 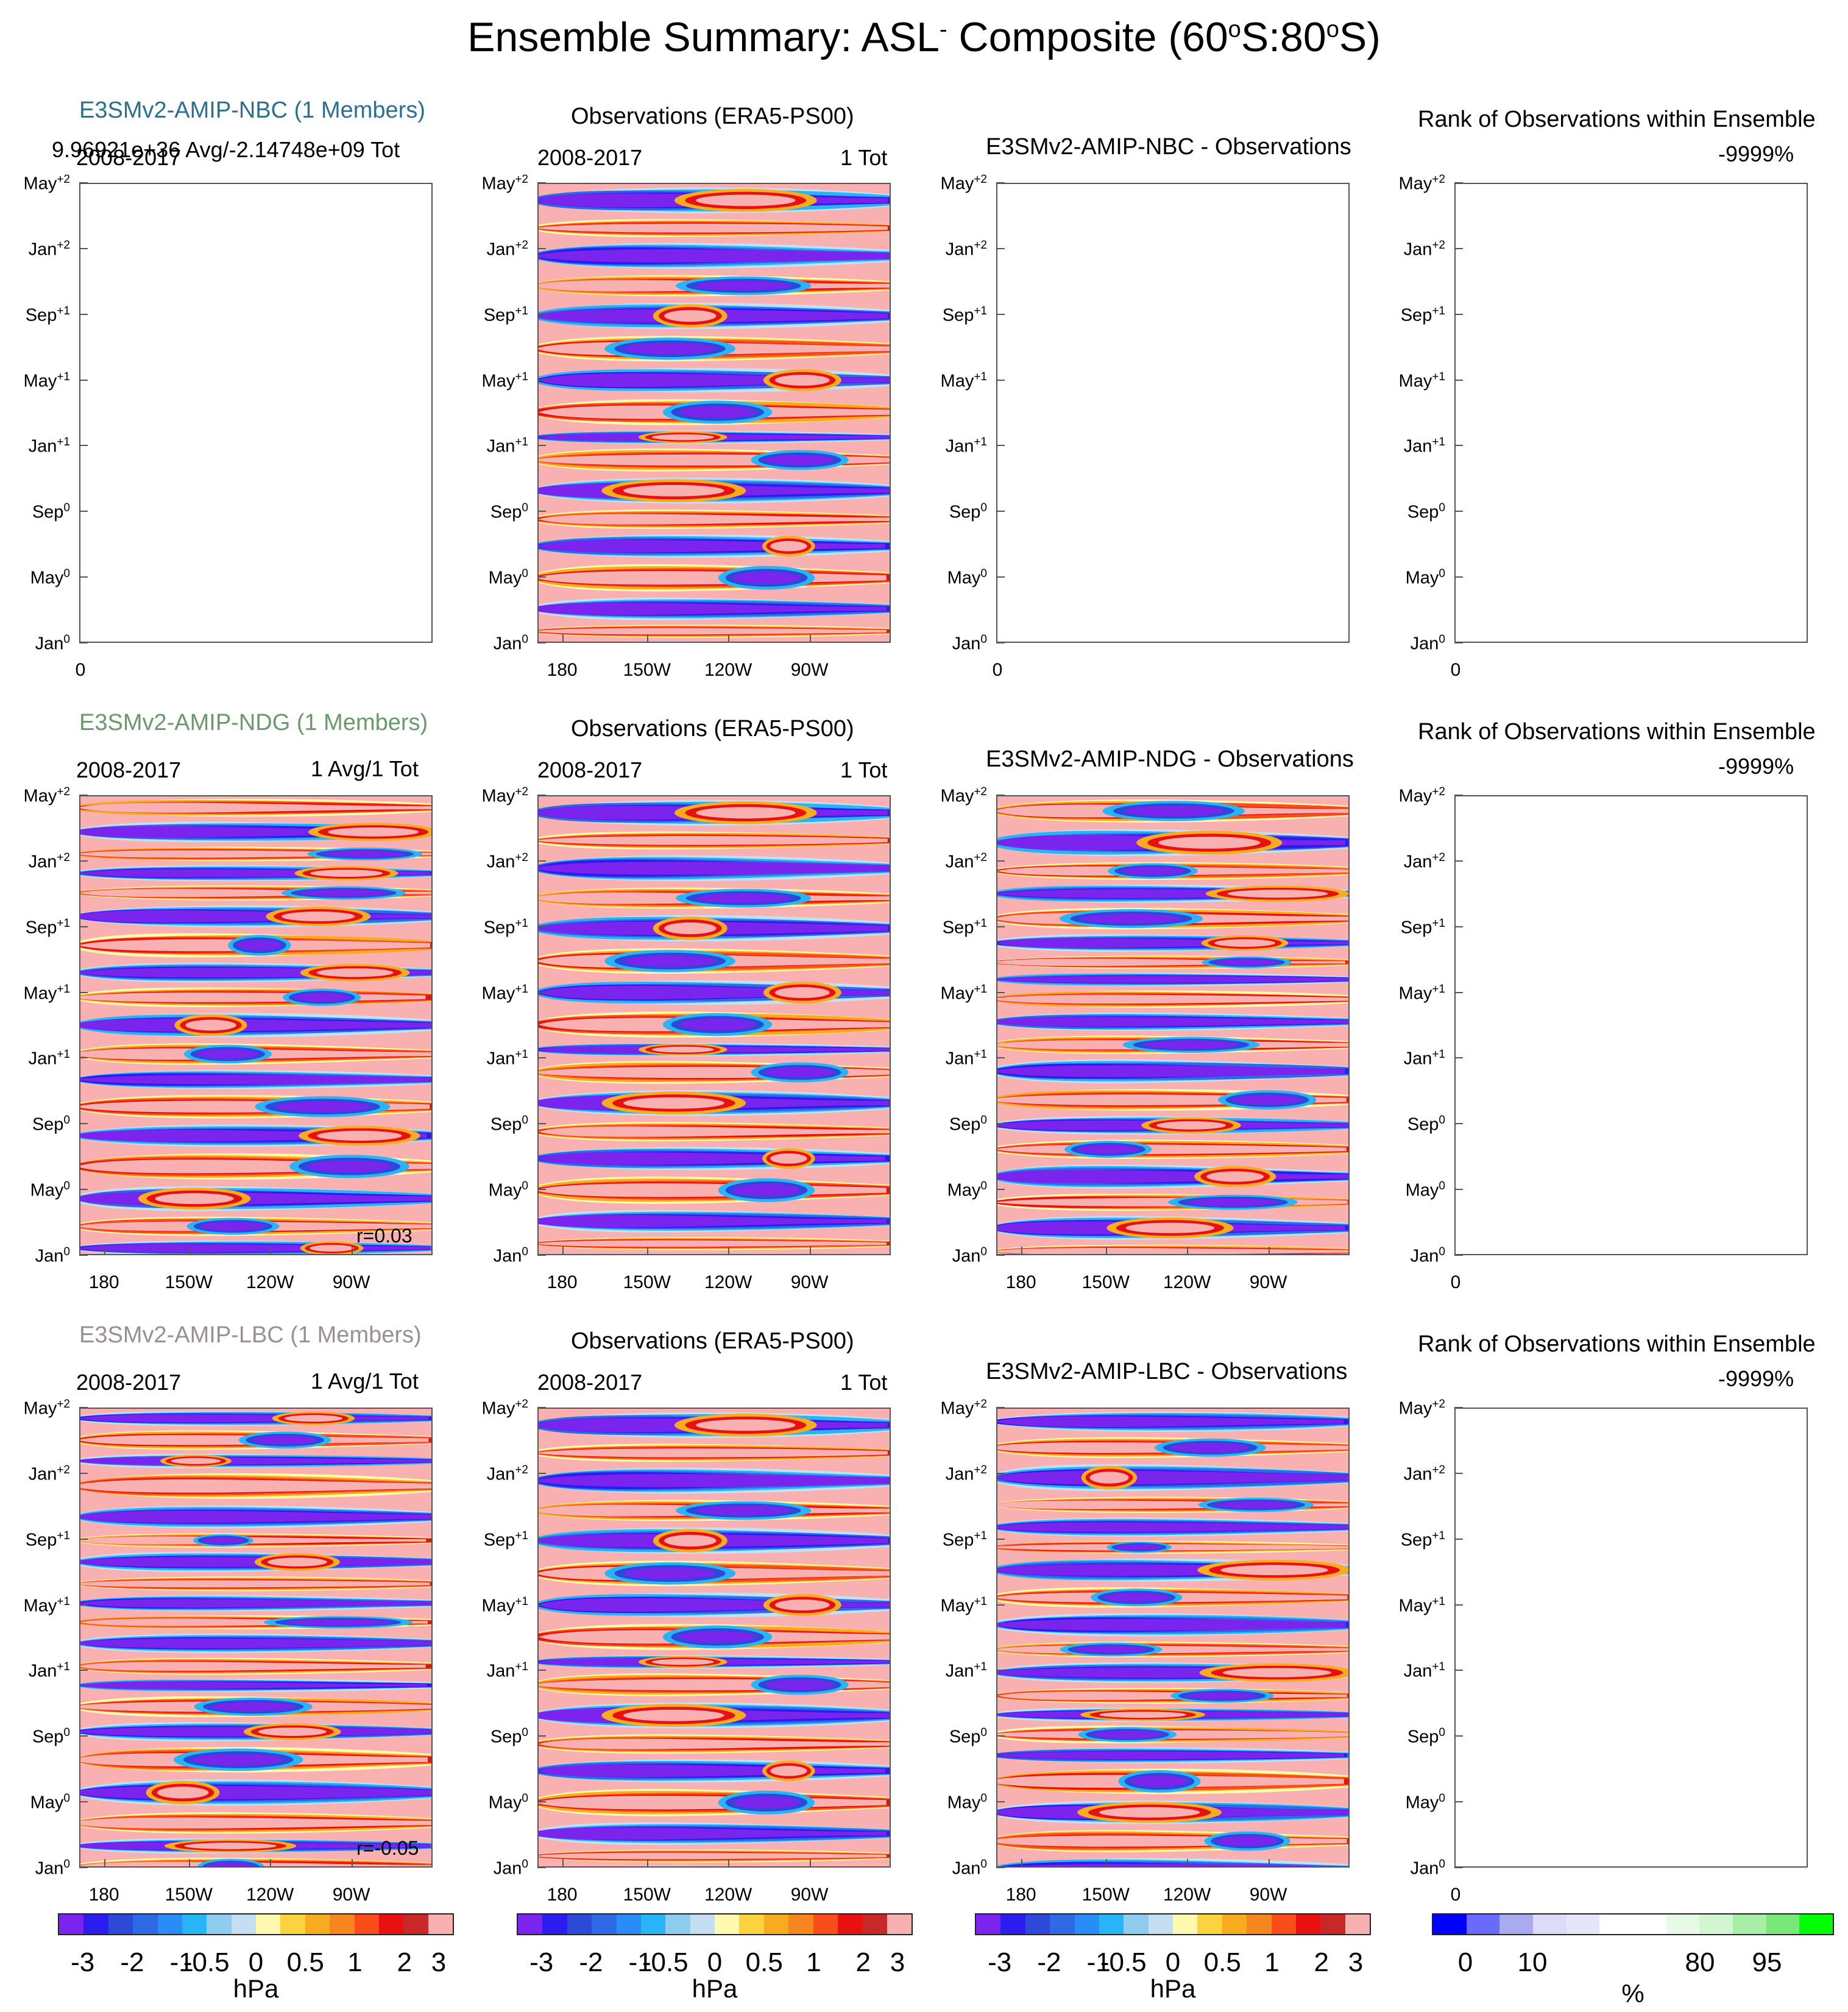 What do you see at coordinates (510, 1255) in the screenshot?
I see `y-tick-label: Jan0` at bounding box center [510, 1255].